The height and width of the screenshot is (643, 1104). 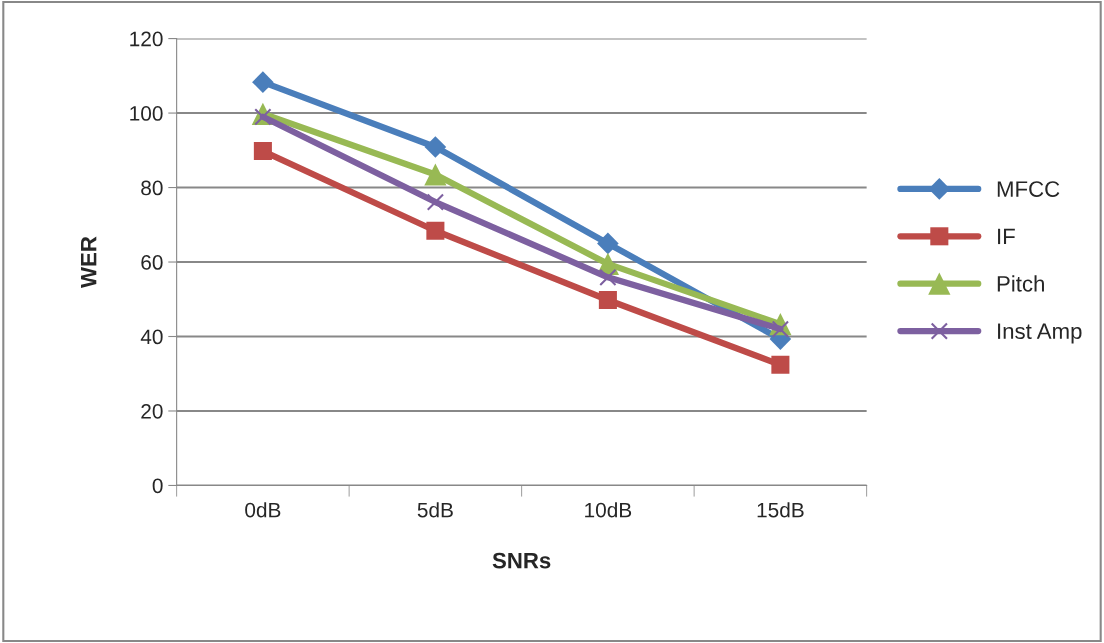 I want to click on y-tick-label: 20, so click(x=152, y=411).